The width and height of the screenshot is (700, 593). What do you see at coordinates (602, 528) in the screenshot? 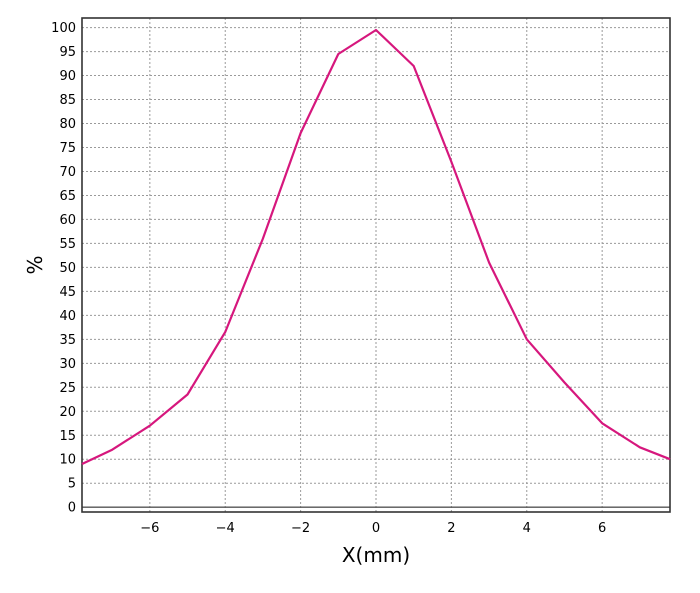
I see `x-tick-label: 6` at bounding box center [602, 528].